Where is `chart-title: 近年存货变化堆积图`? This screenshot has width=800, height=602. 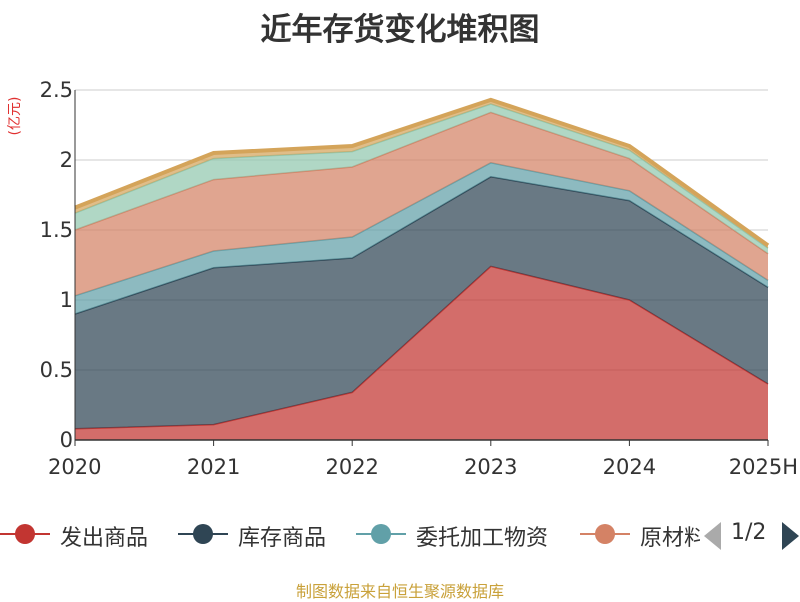 chart-title: 近年存货变化堆积图 is located at coordinates (400, 30).